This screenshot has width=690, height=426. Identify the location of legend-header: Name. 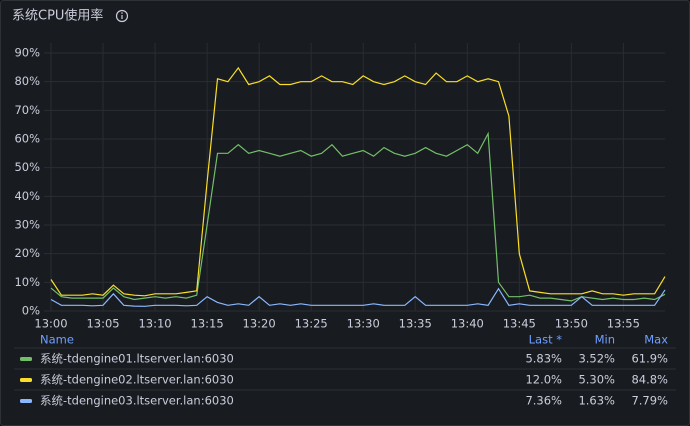
(57, 340).